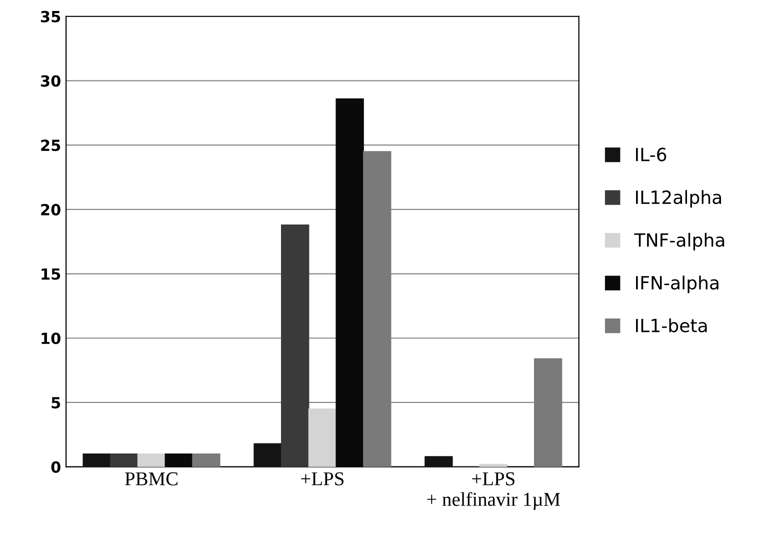  I want to click on y-tick-label: 35, so click(50, 16).